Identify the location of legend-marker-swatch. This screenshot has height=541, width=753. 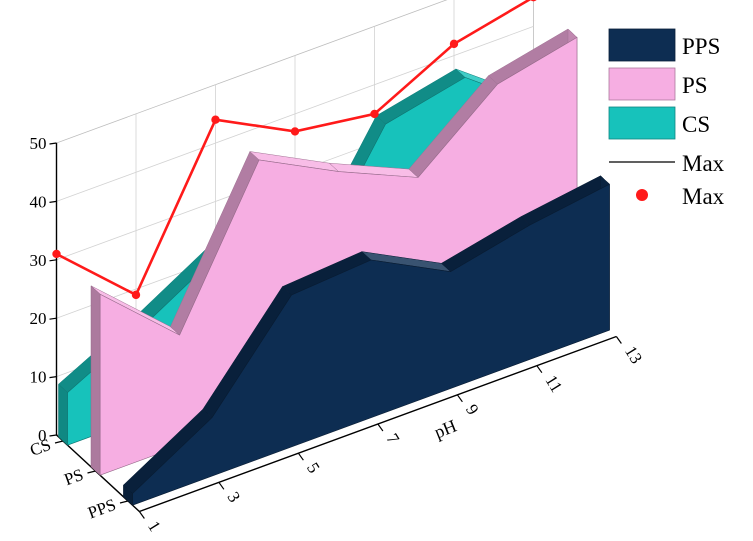
(642, 195).